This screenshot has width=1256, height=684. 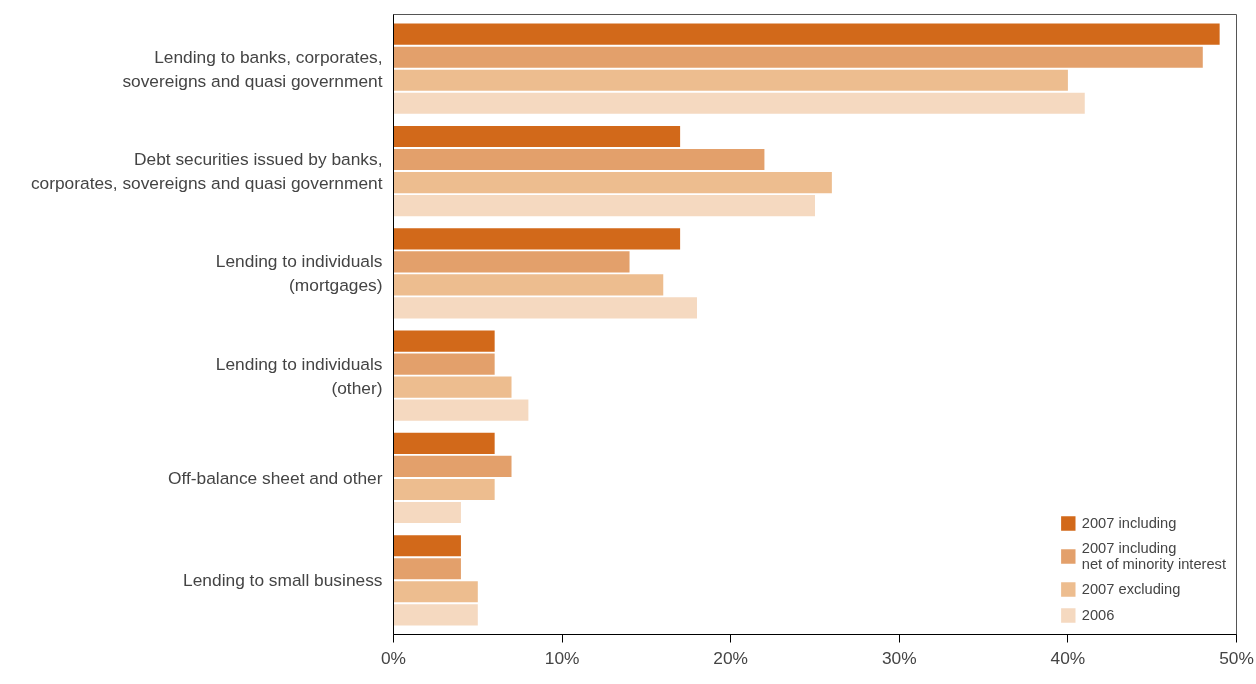 I want to click on x-tick-label: 0%, so click(x=393, y=657).